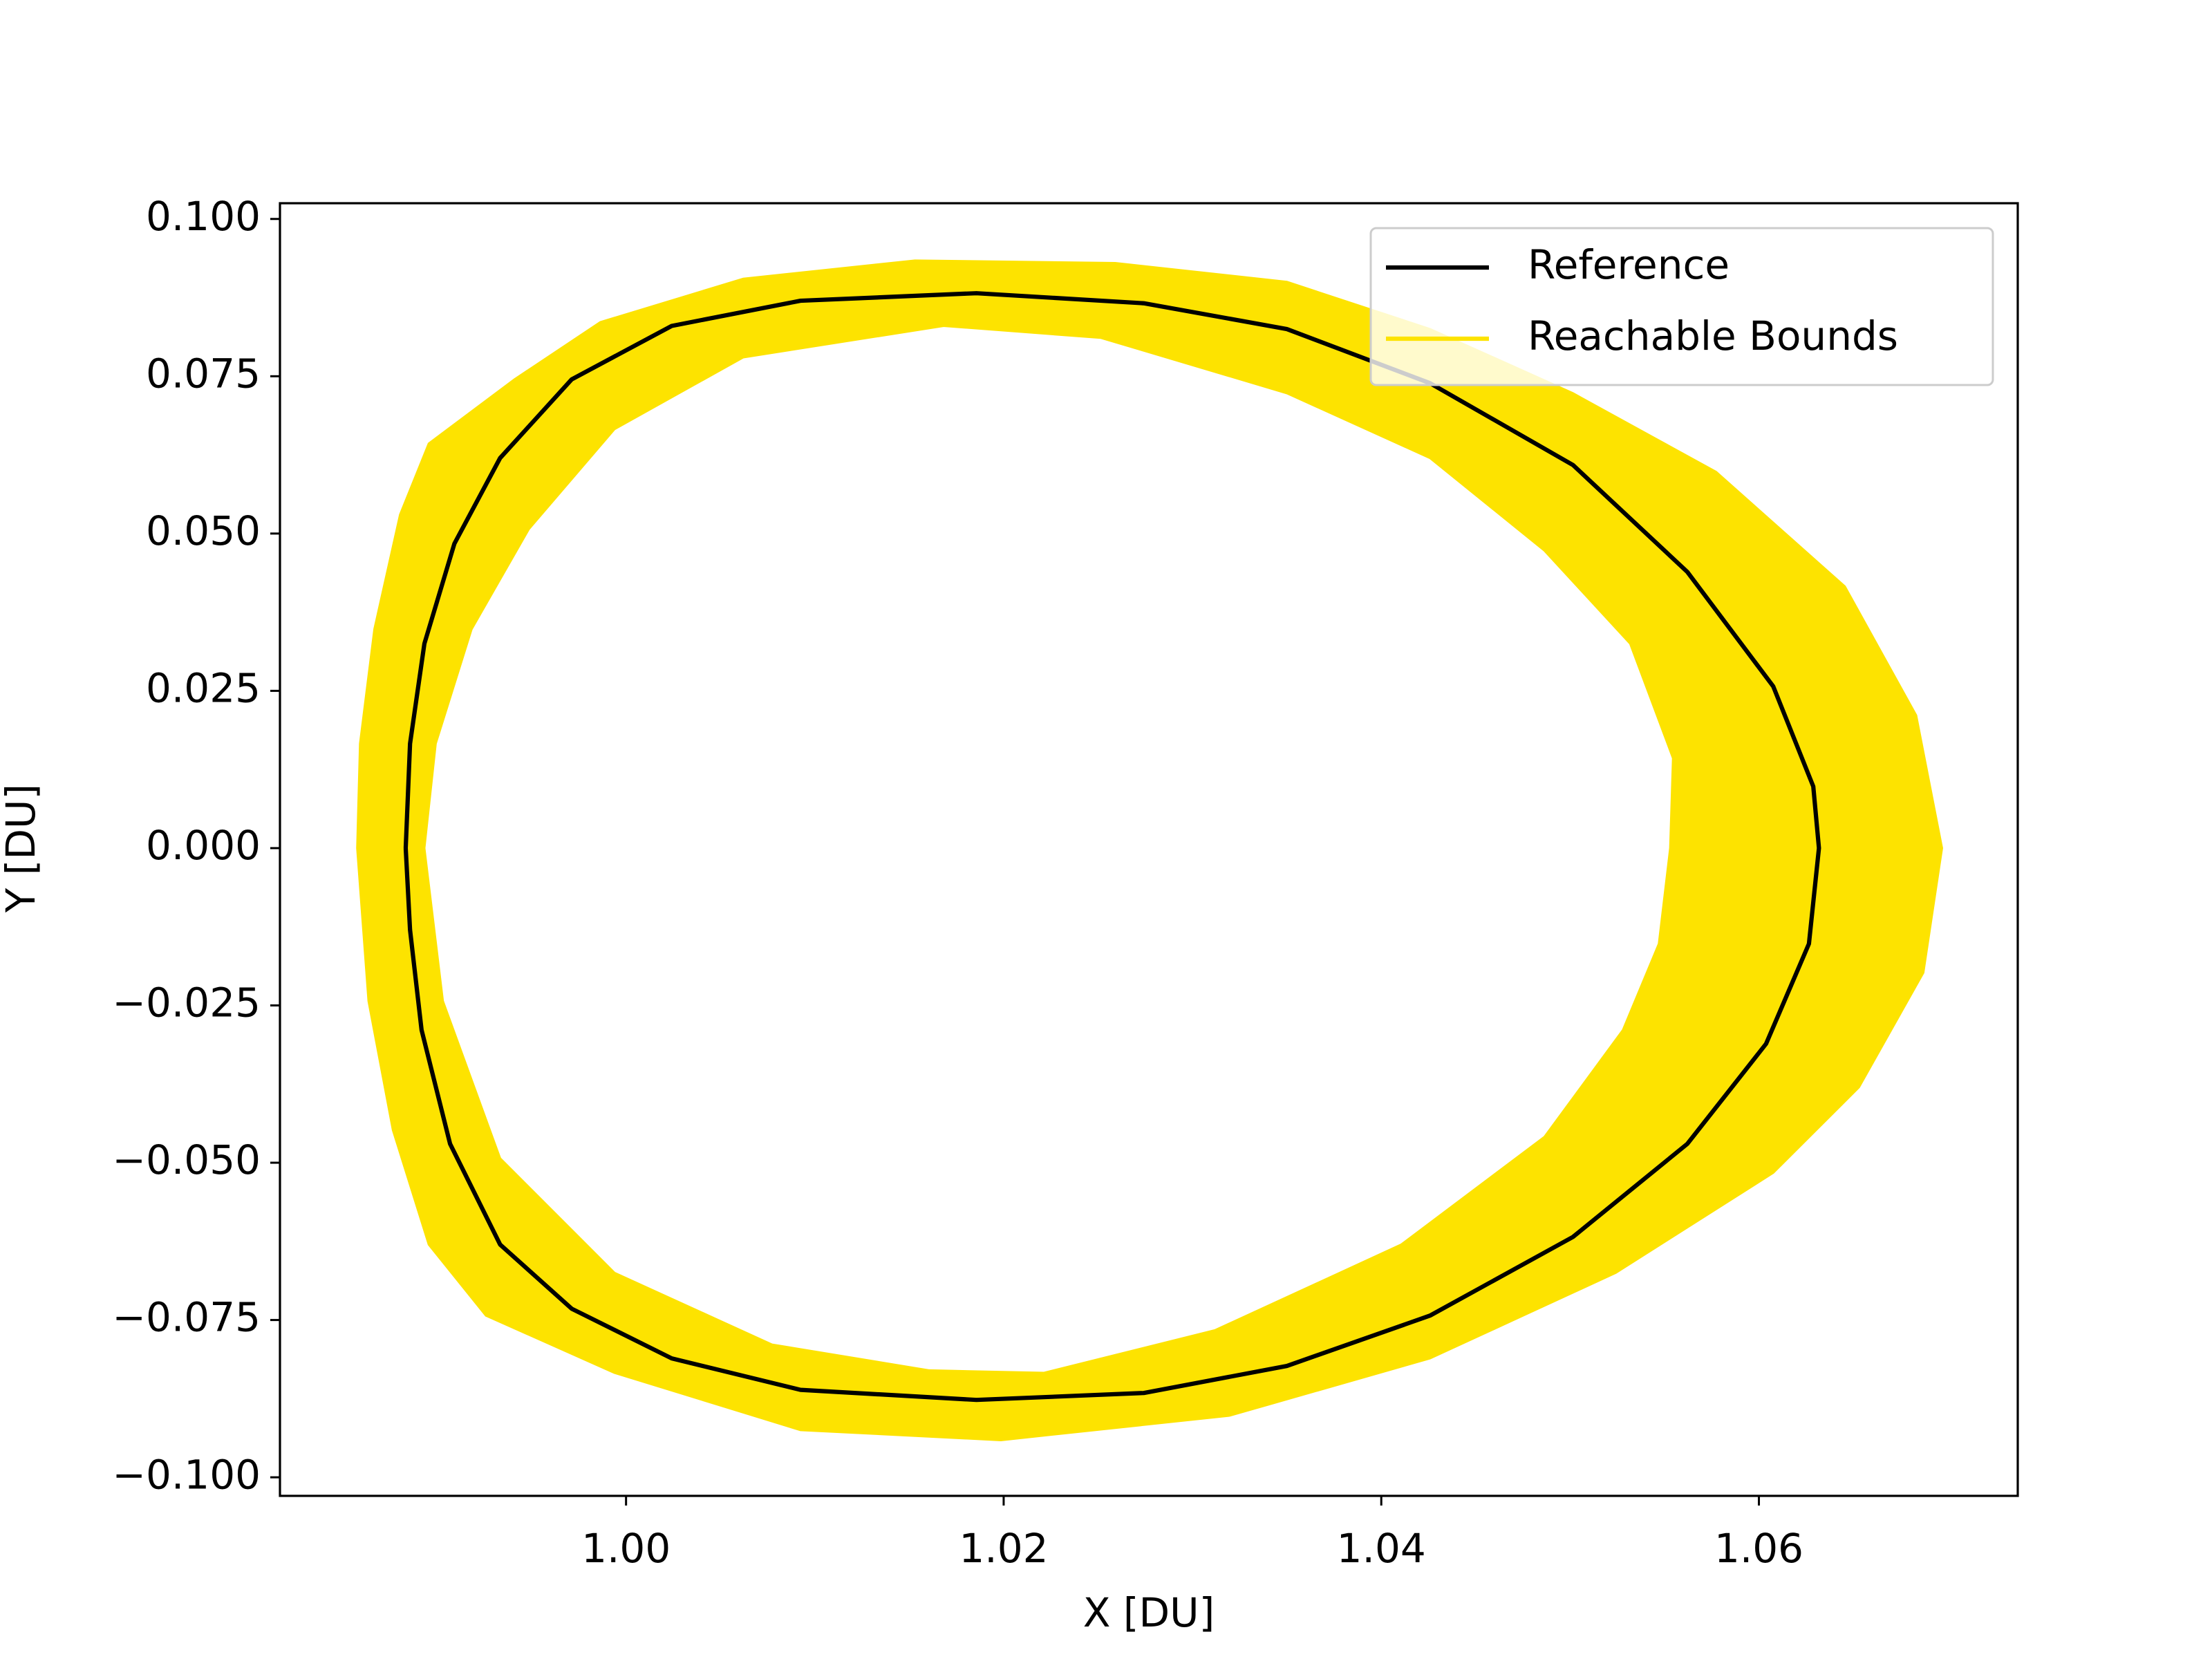 Image resolution: width=2212 pixels, height=1659 pixels. Describe the element at coordinates (204, 530) in the screenshot. I see `y-tick-label: 0.050` at that location.